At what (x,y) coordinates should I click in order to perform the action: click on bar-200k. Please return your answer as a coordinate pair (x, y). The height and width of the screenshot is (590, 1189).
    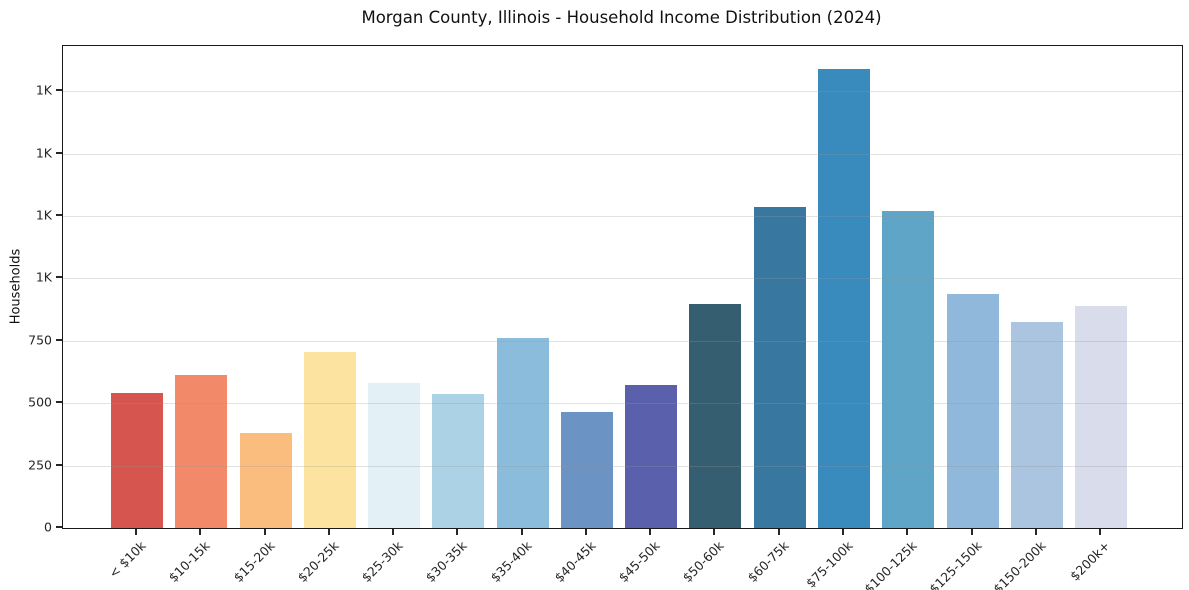
    Looking at the image, I should click on (1101, 417).